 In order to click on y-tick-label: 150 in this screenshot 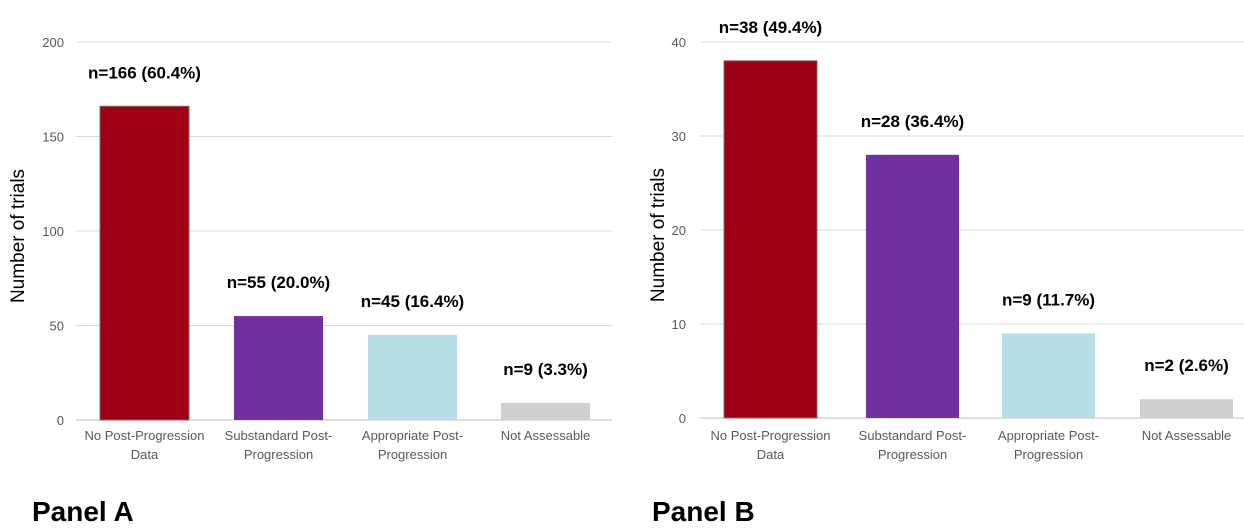, I will do `click(53, 137)`.